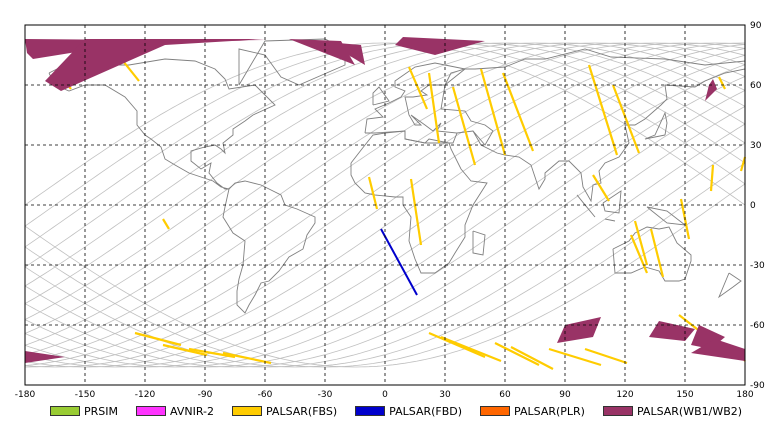 The height and width of the screenshot is (430, 770). What do you see at coordinates (85, 395) in the screenshot?
I see `x-tick-label: -150` at bounding box center [85, 395].